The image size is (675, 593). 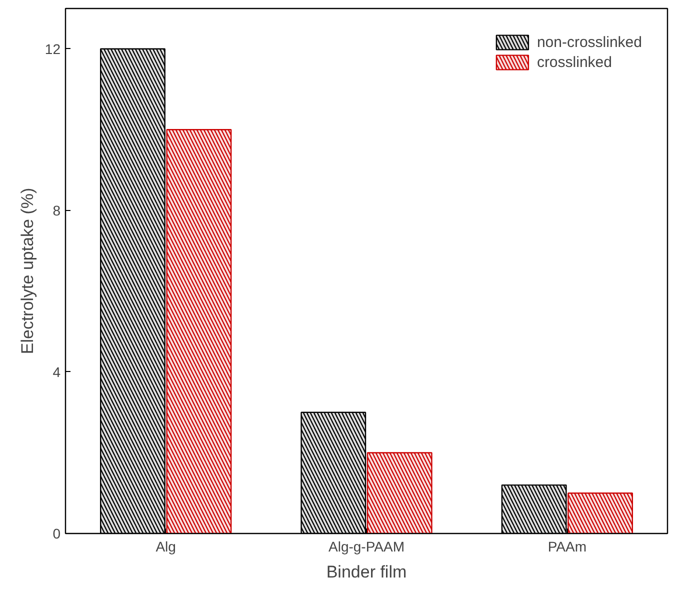 I want to click on x-axis-title: Binder film, so click(x=366, y=572).